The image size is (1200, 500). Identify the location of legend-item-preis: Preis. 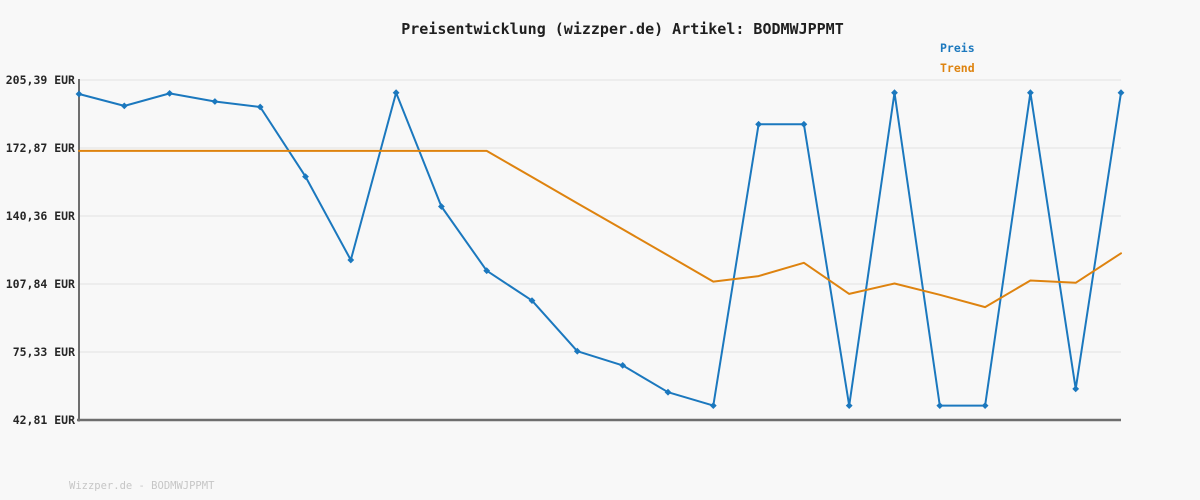
(957, 48).